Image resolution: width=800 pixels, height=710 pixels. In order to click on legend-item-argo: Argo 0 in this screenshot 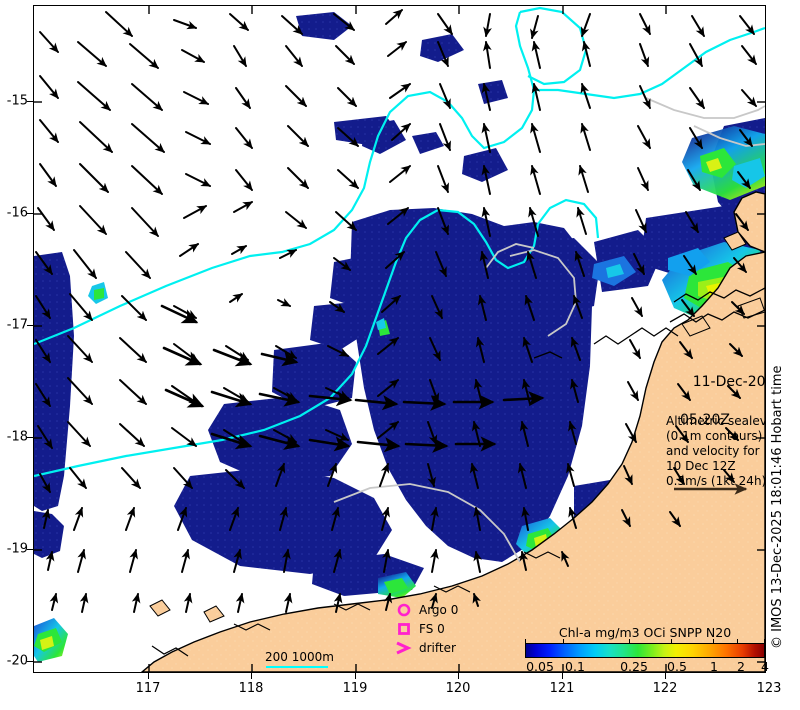, I will do `click(425, 609)`.